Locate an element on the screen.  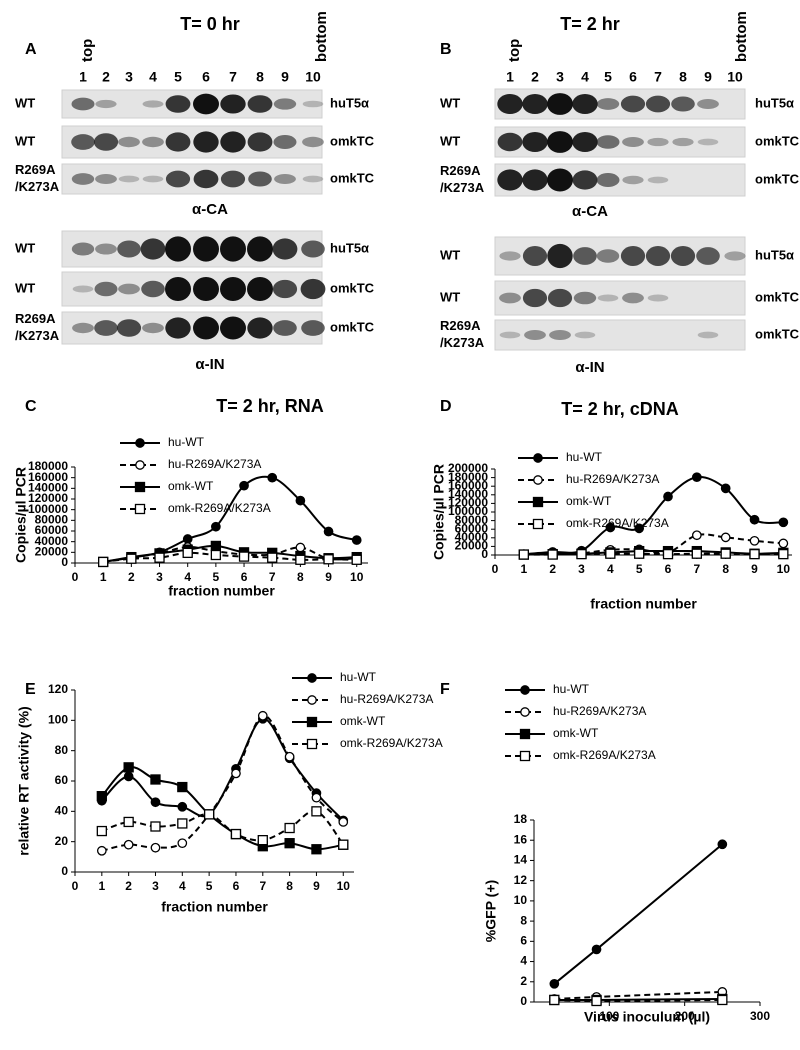
x-tick-label: 7 is located at coordinates (262, 886).